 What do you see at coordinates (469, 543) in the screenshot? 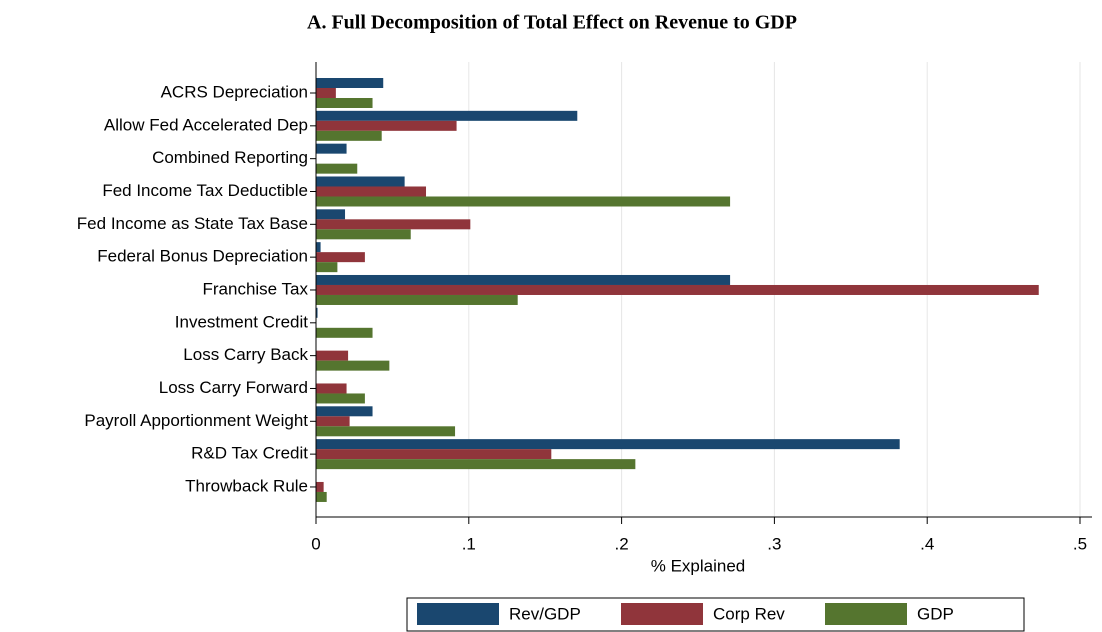
I see `x-tick-label: .1` at bounding box center [469, 543].